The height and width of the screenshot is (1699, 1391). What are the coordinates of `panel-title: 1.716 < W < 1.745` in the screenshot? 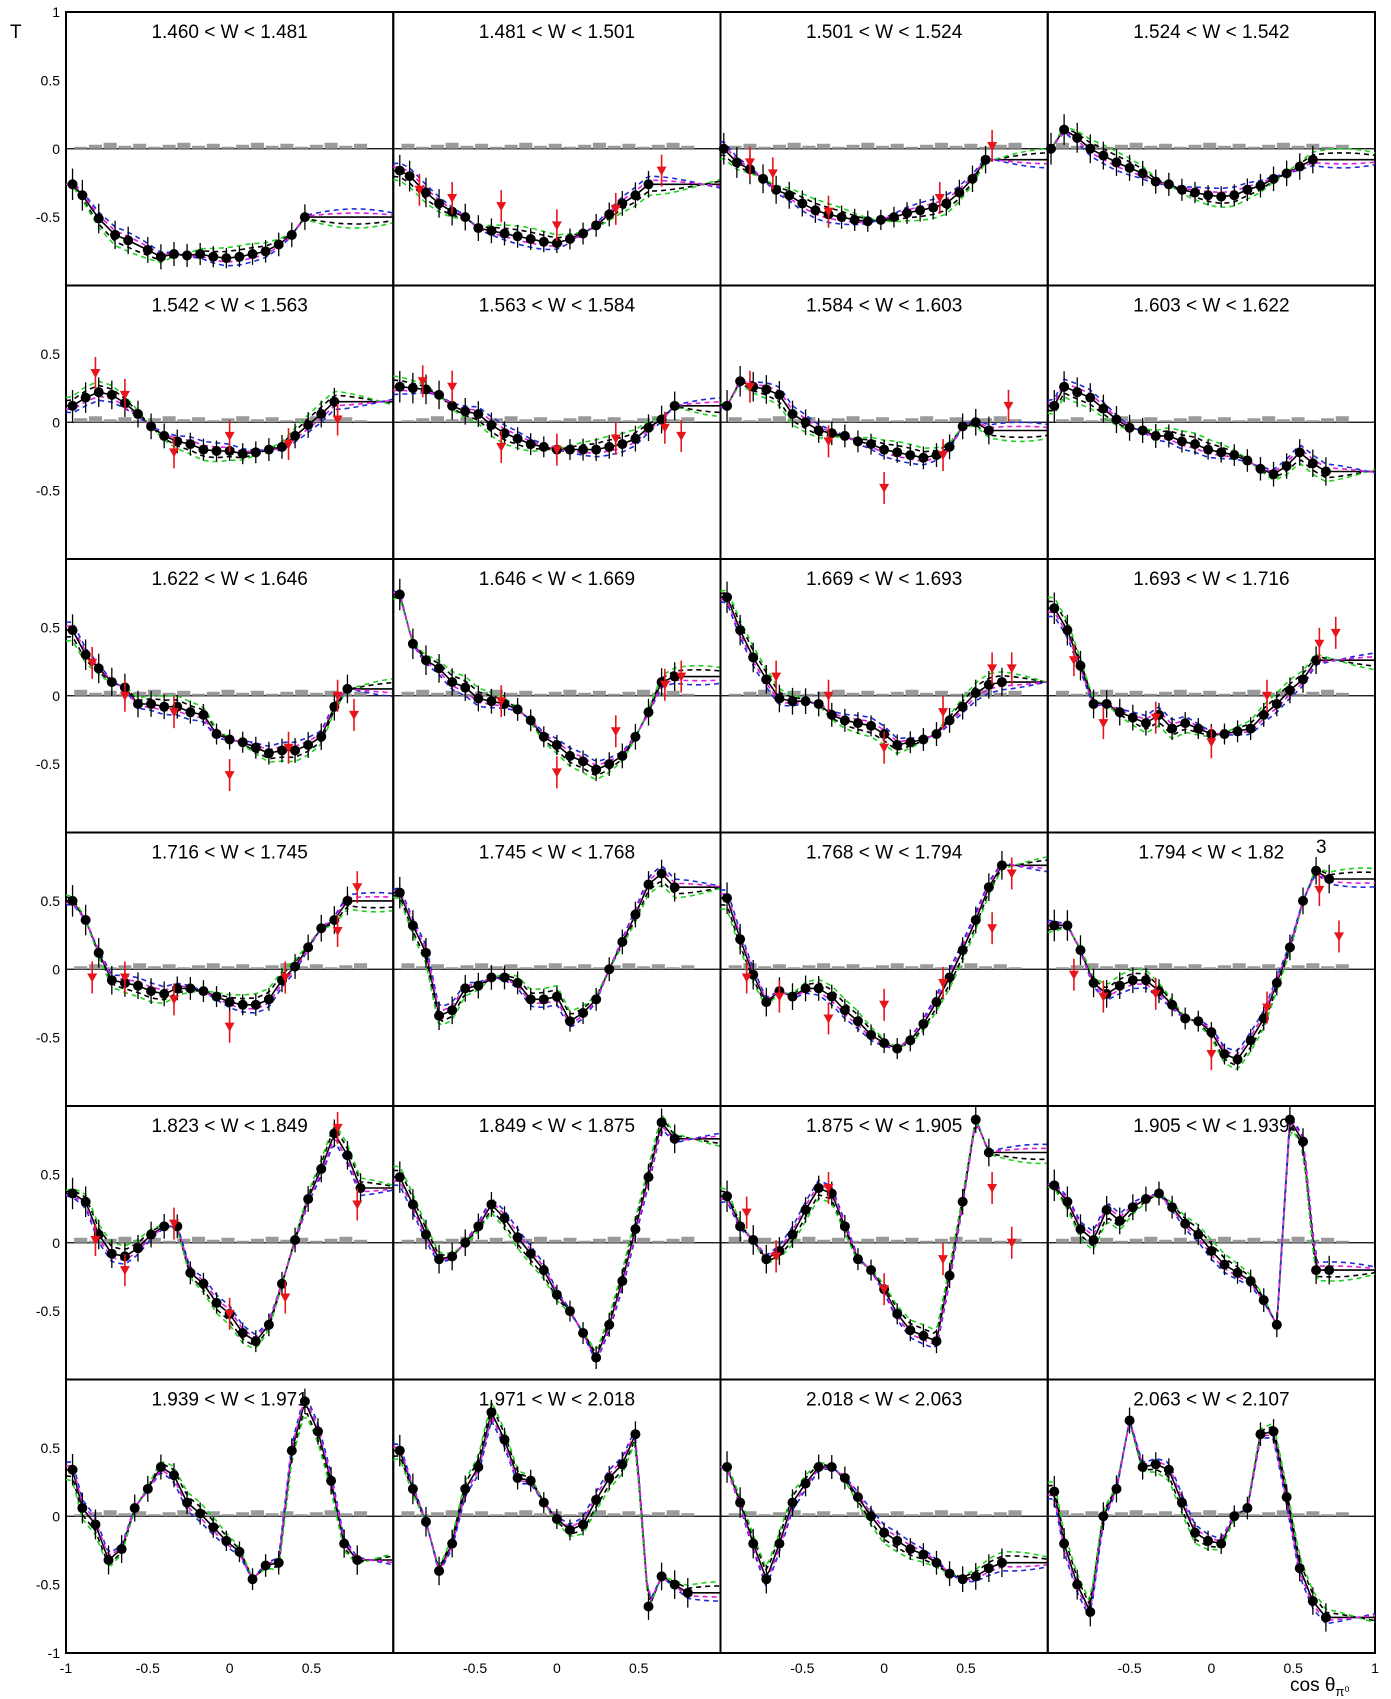 It's located at (229, 853).